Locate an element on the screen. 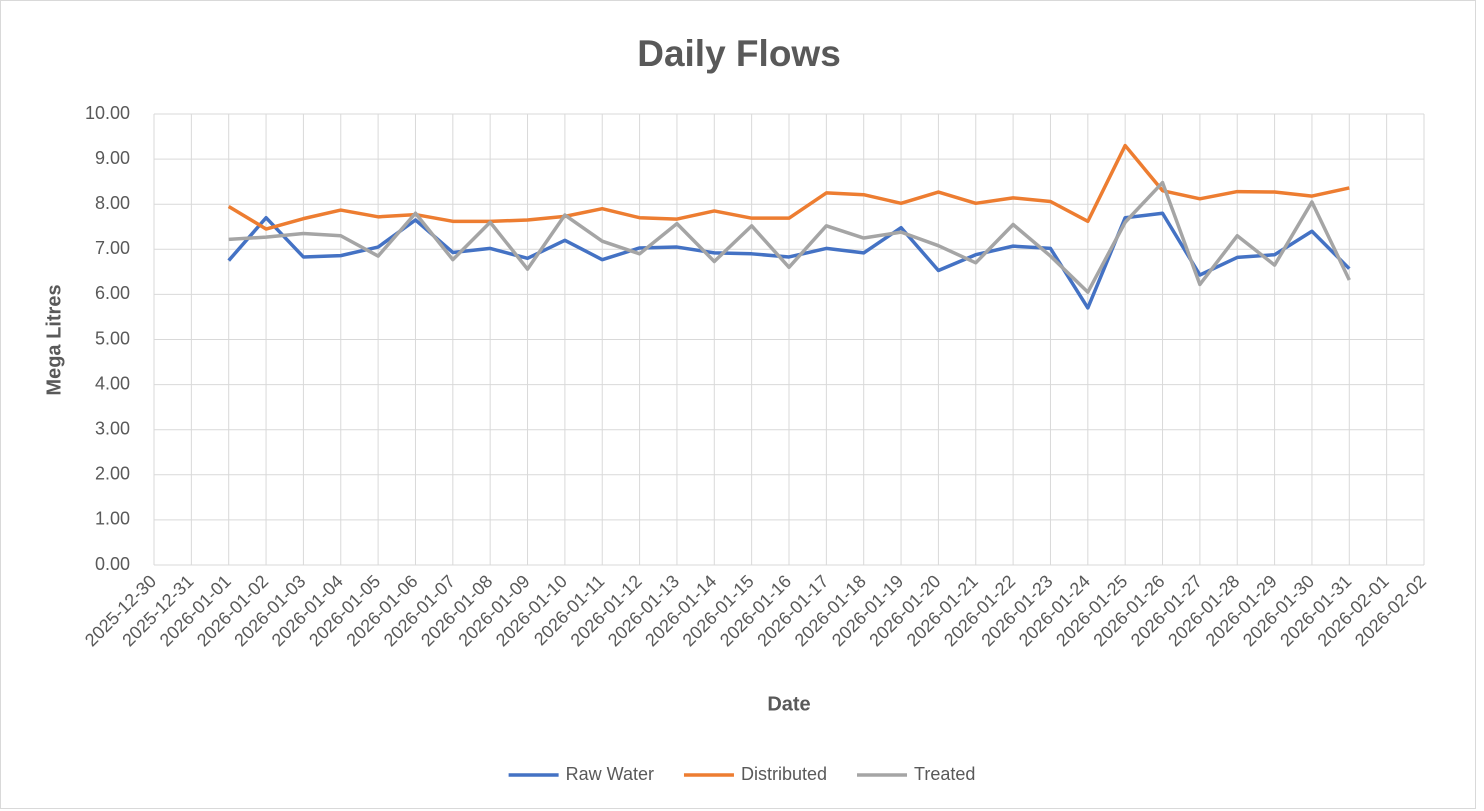 This screenshot has width=1484, height=811. y-tick-label: 5.00 is located at coordinates (112, 338).